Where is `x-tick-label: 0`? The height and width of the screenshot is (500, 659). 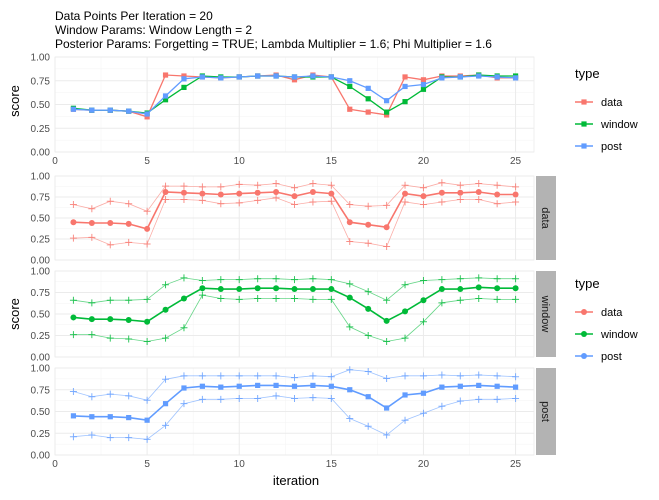 x-tick-label: 0 is located at coordinates (55, 464).